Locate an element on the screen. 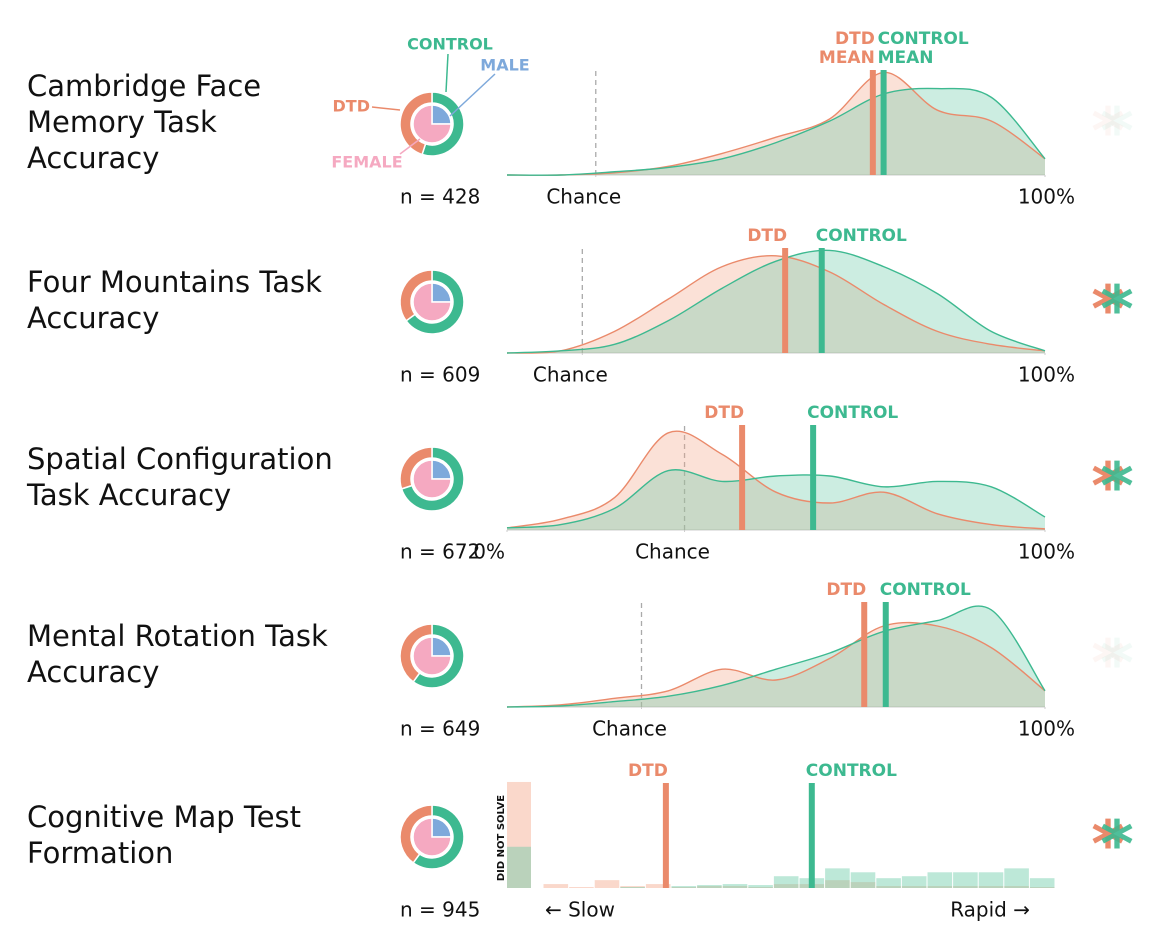 The image size is (1162, 932). n-label: n = 428 is located at coordinates (440, 197).